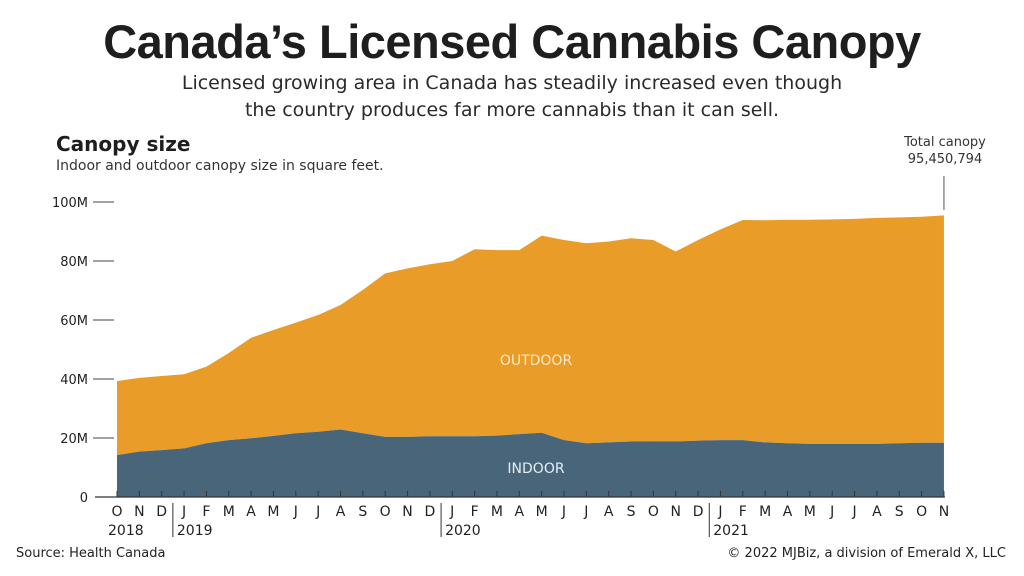 The image size is (1024, 576). Describe the element at coordinates (945, 151) in the screenshot. I see `total-canopy-annotation: Total canopy 95,450,794` at that location.